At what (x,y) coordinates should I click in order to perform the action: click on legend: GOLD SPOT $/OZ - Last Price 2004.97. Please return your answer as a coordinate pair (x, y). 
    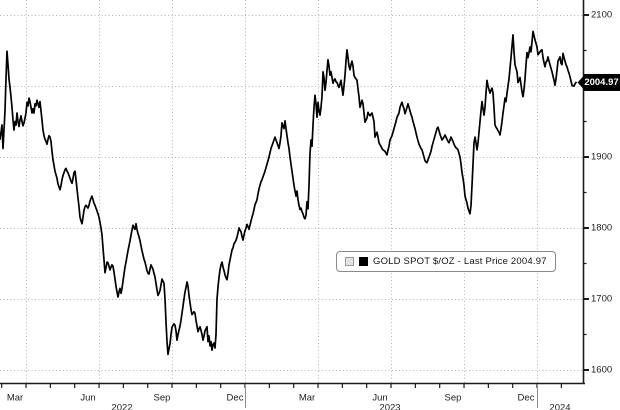
    Looking at the image, I should click on (446, 261).